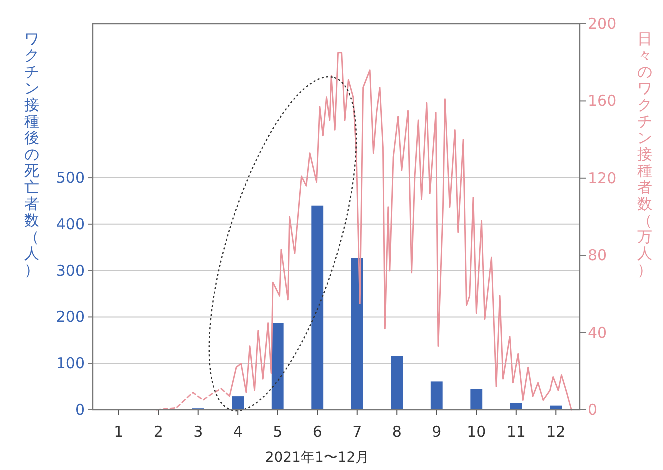 Image resolution: width=663 pixels, height=470 pixels. I want to click on text: ワクチン接種後の死亡者数（人）, so click(32, 154).